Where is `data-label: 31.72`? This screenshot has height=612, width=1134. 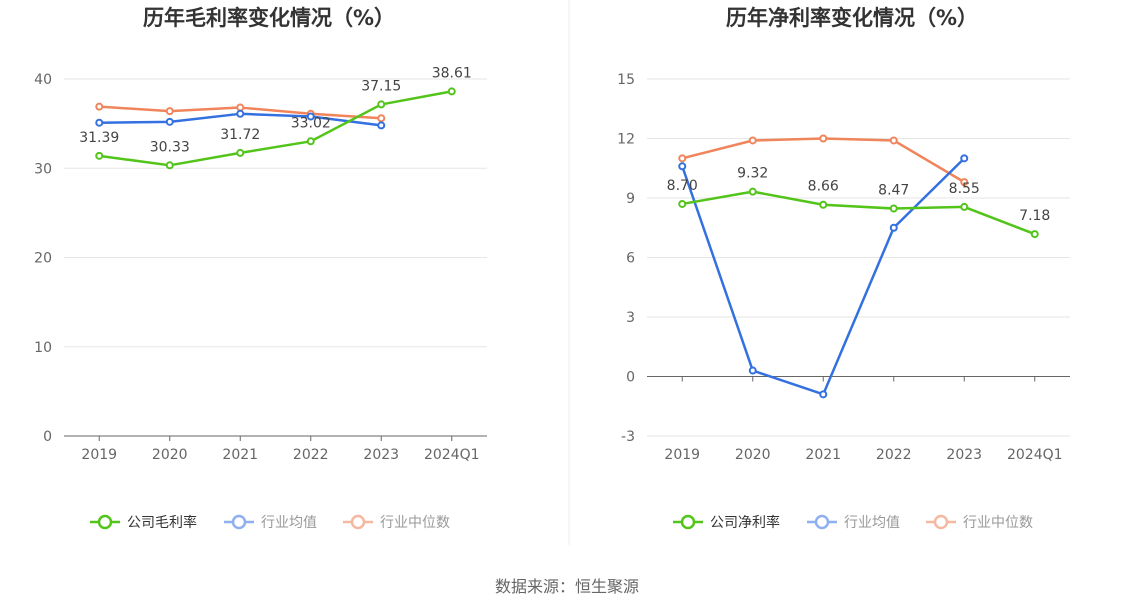 data-label: 31.72 is located at coordinates (240, 135).